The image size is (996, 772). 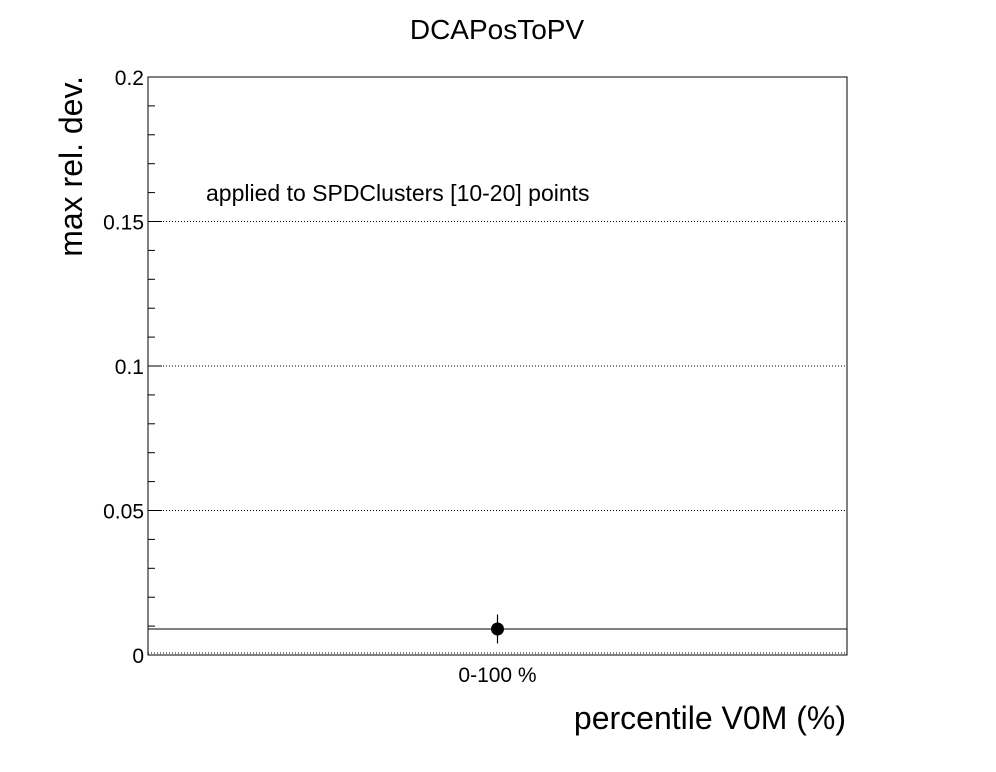 What do you see at coordinates (138, 656) in the screenshot?
I see `y-tick-label: 0` at bounding box center [138, 656].